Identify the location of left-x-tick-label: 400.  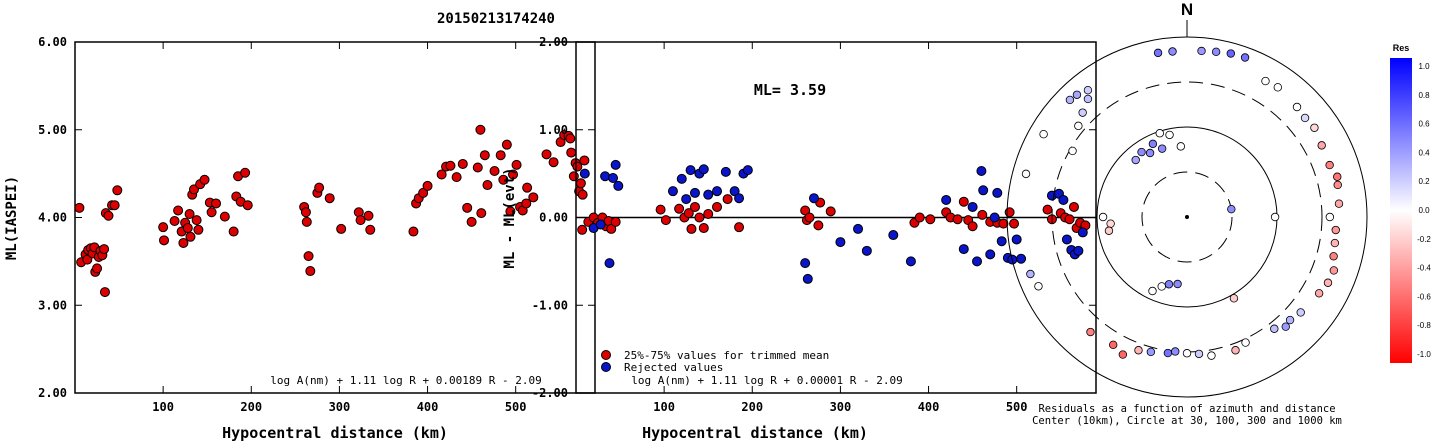
(428, 407).